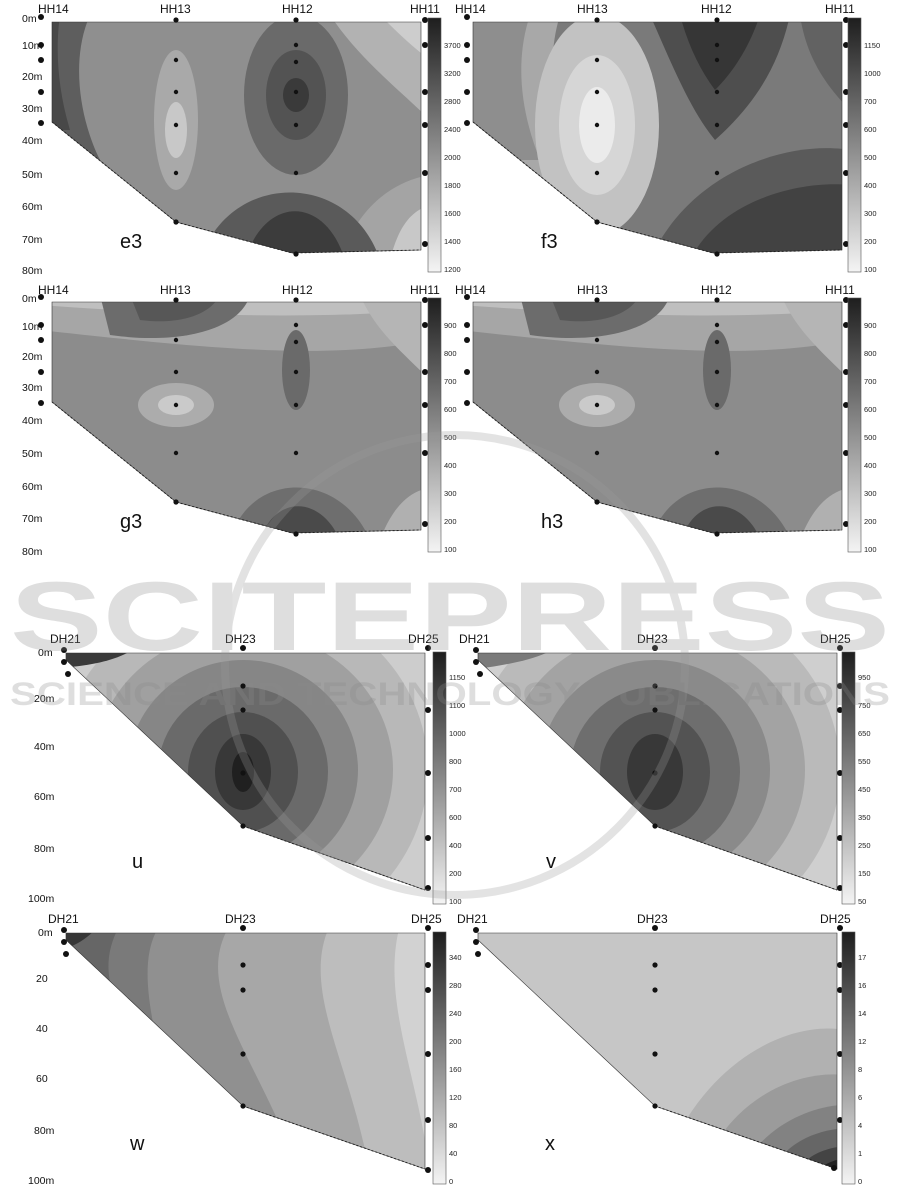  I want to click on colorbar-tick: 240, so click(455, 1013).